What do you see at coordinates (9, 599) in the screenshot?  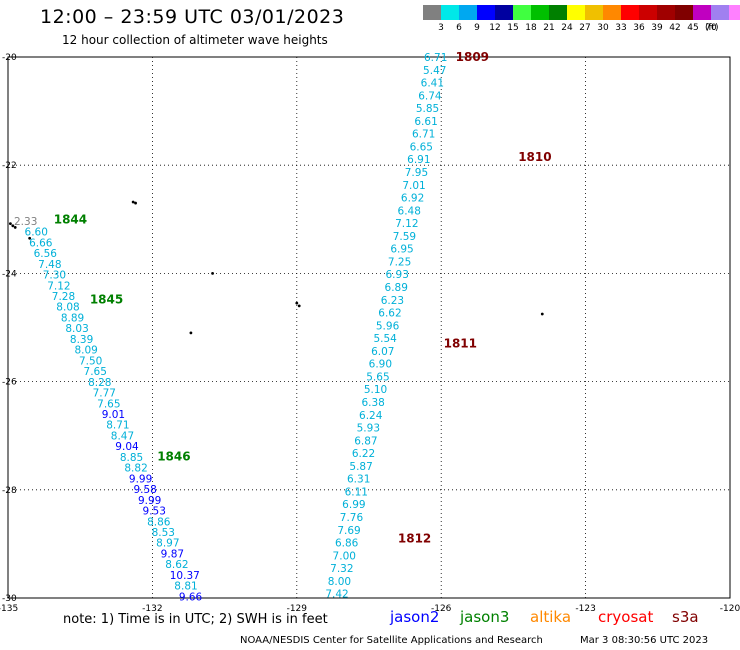 I see `lat-tick-label: -30` at bounding box center [9, 599].